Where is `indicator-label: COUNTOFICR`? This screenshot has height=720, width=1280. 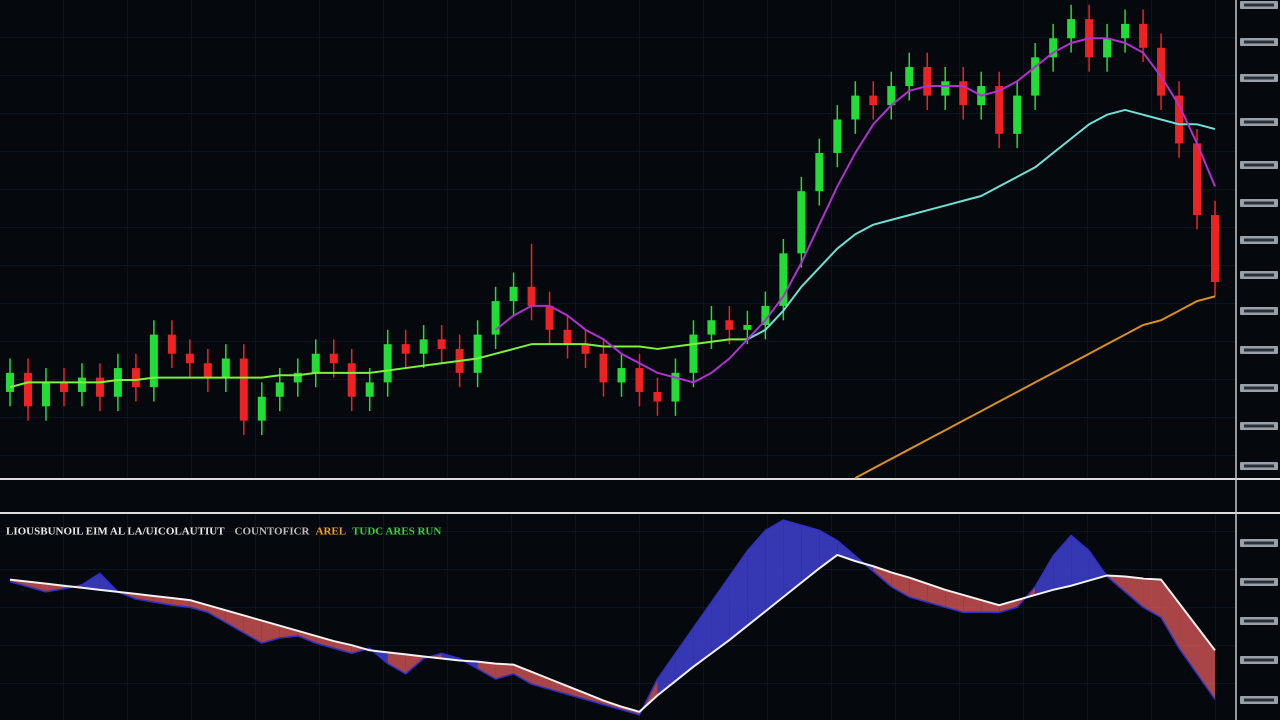 indicator-label: COUNTOFICR is located at coordinates (273, 532).